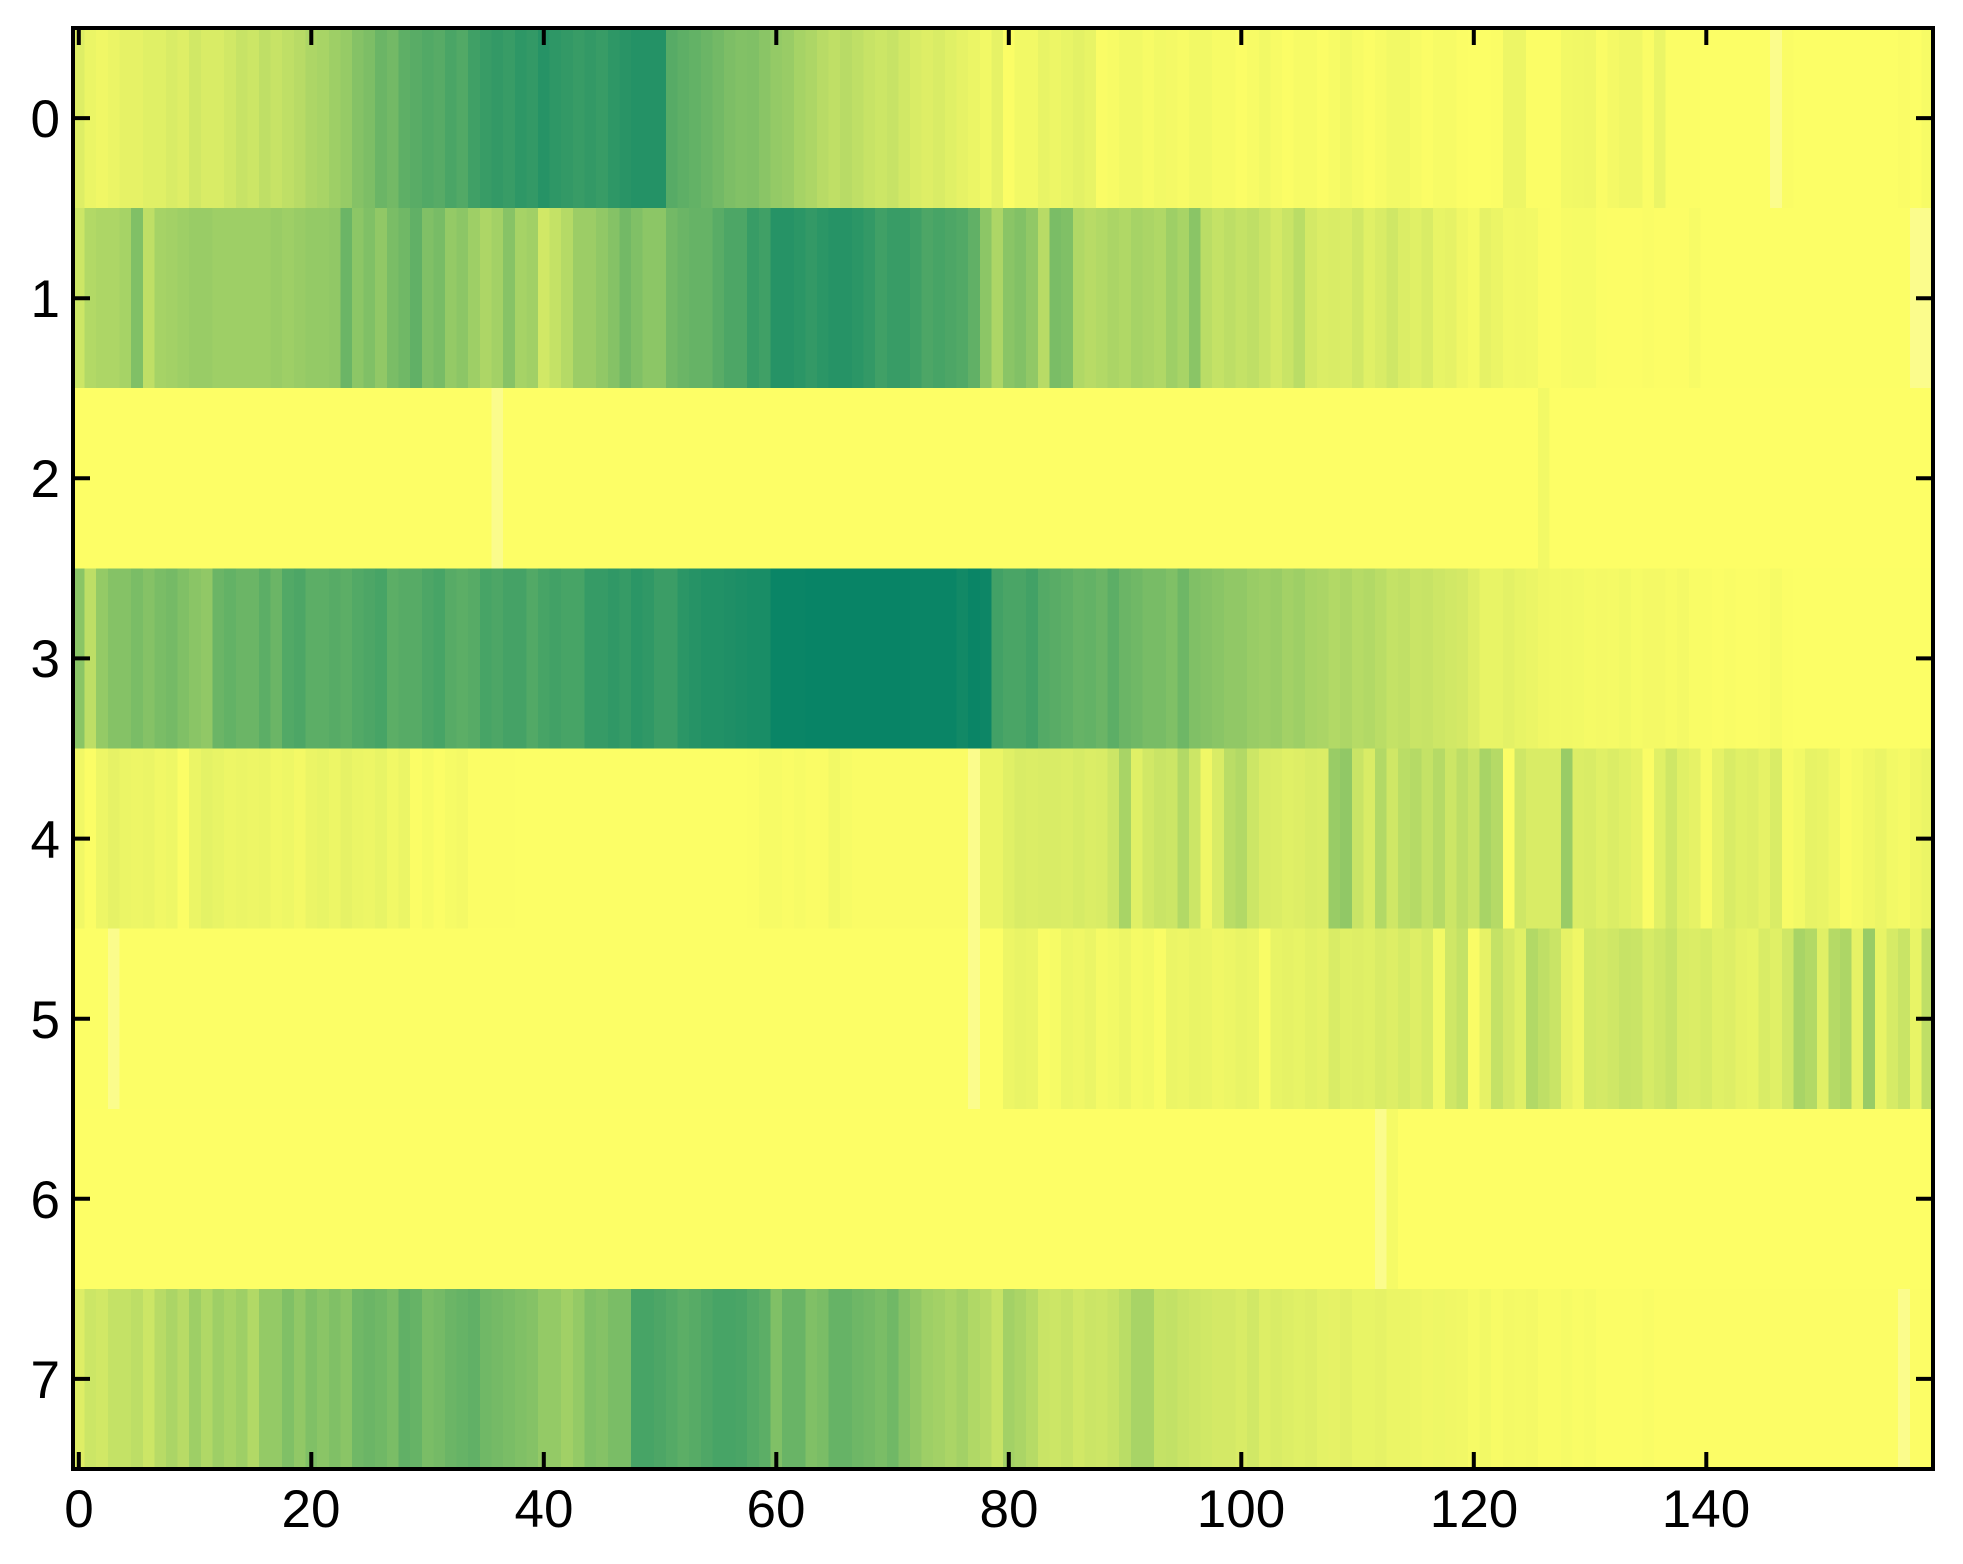  What do you see at coordinates (45, 1200) in the screenshot?
I see `svg-text: 6` at bounding box center [45, 1200].